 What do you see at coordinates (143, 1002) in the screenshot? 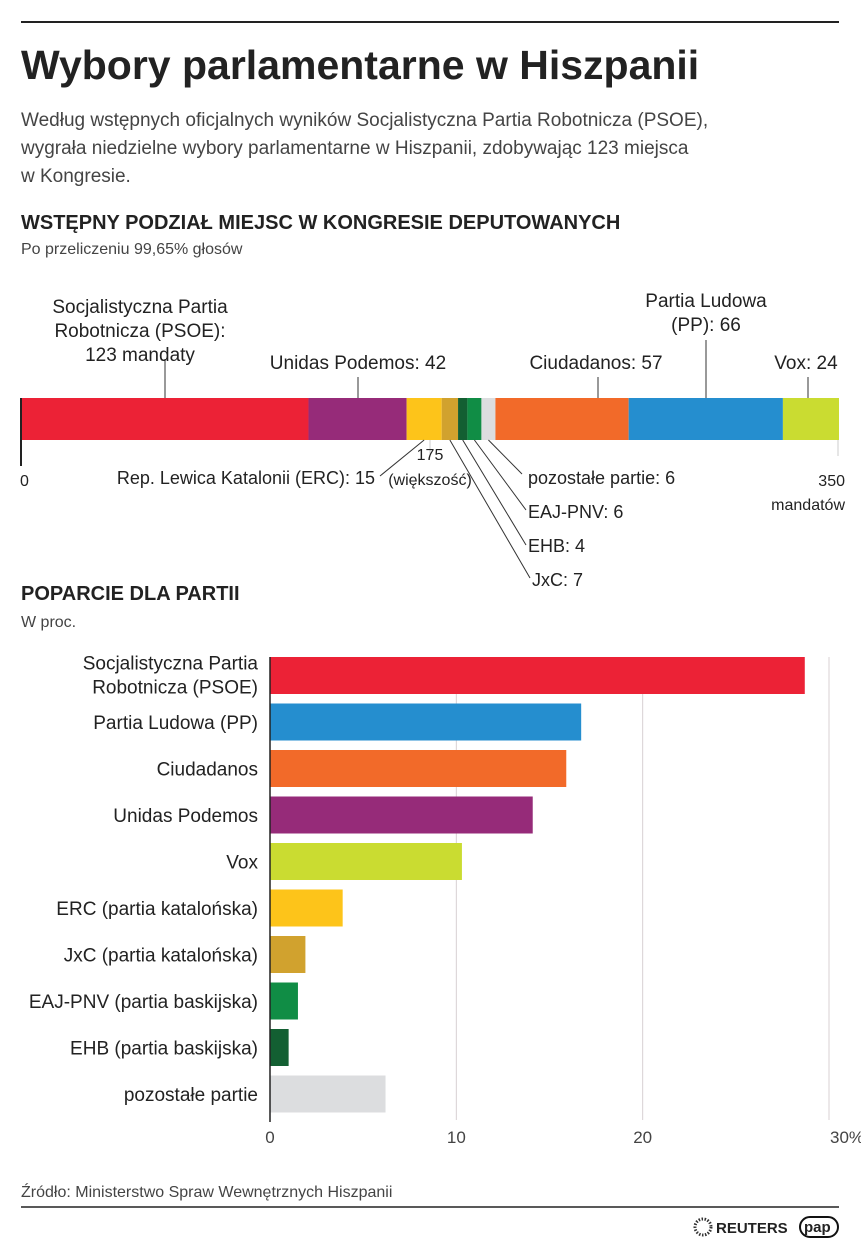
I see `category-label: EAJ-PNV (partia baskijska)` at bounding box center [143, 1002].